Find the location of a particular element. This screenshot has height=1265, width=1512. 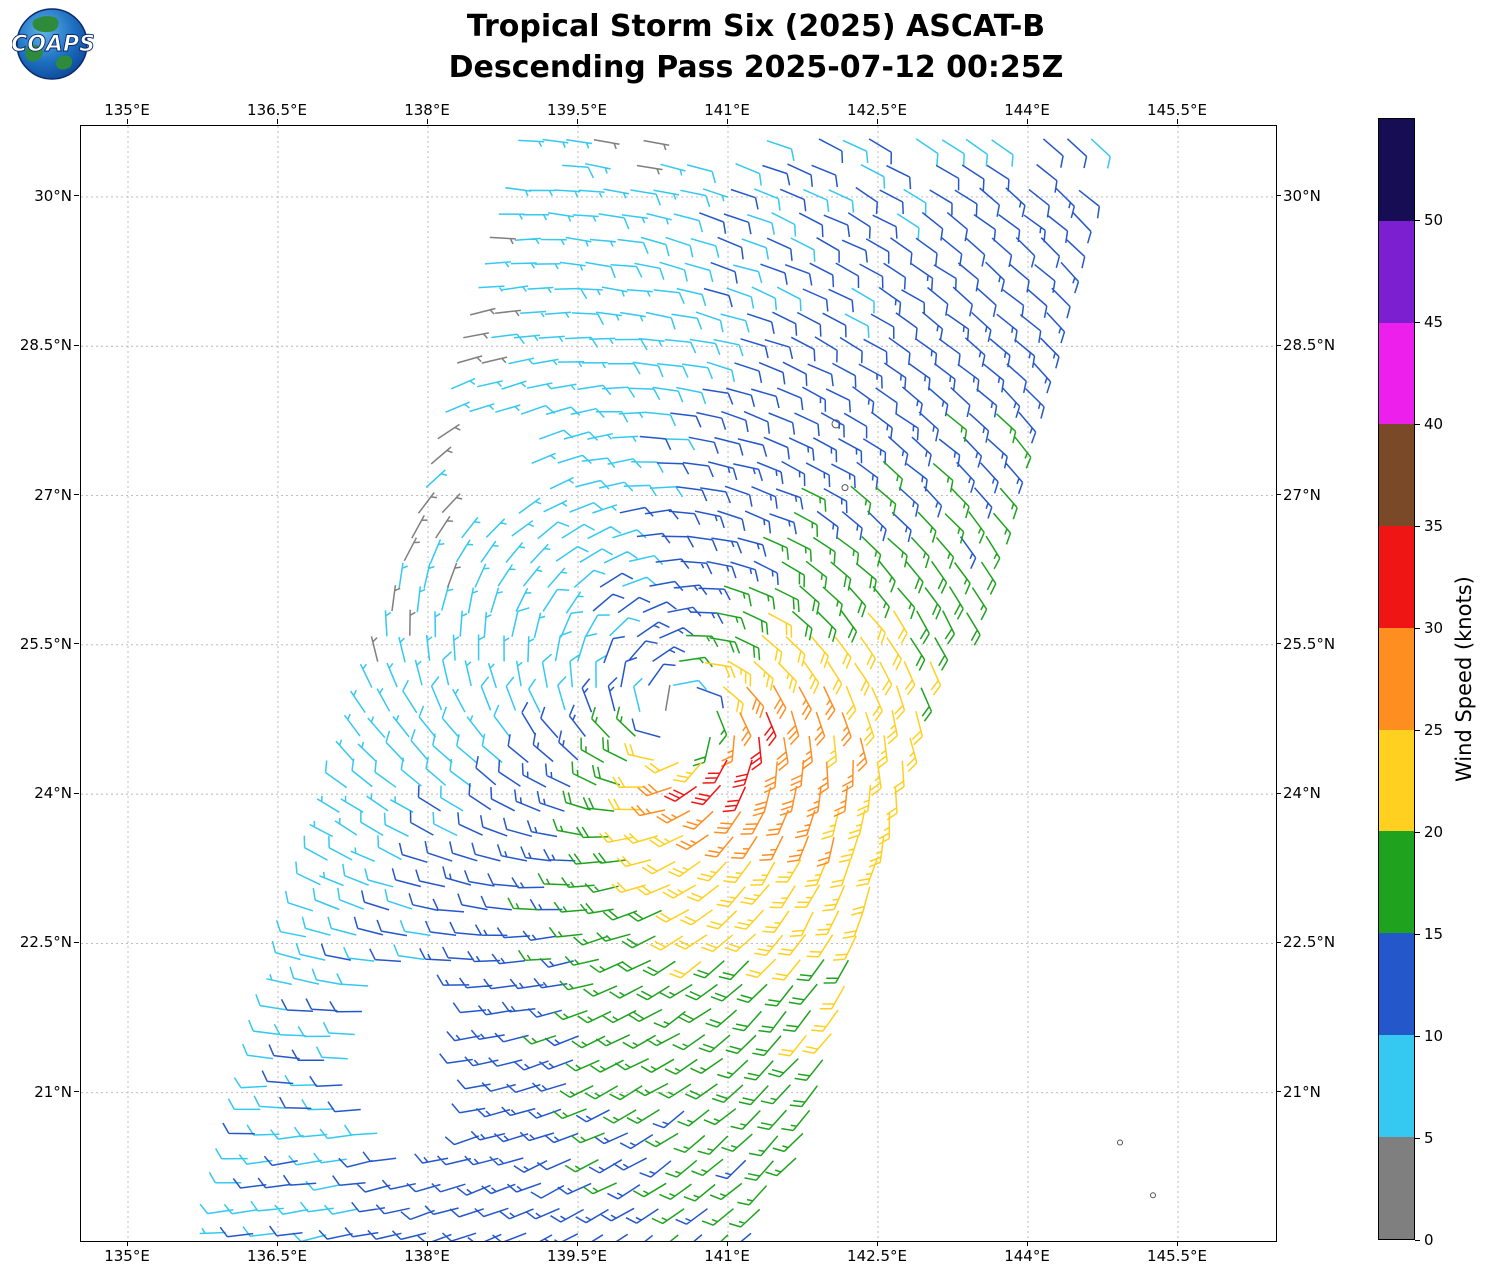

title-line-2: Descending Pass 2025-07-12 00:25Z is located at coordinates (756, 68).